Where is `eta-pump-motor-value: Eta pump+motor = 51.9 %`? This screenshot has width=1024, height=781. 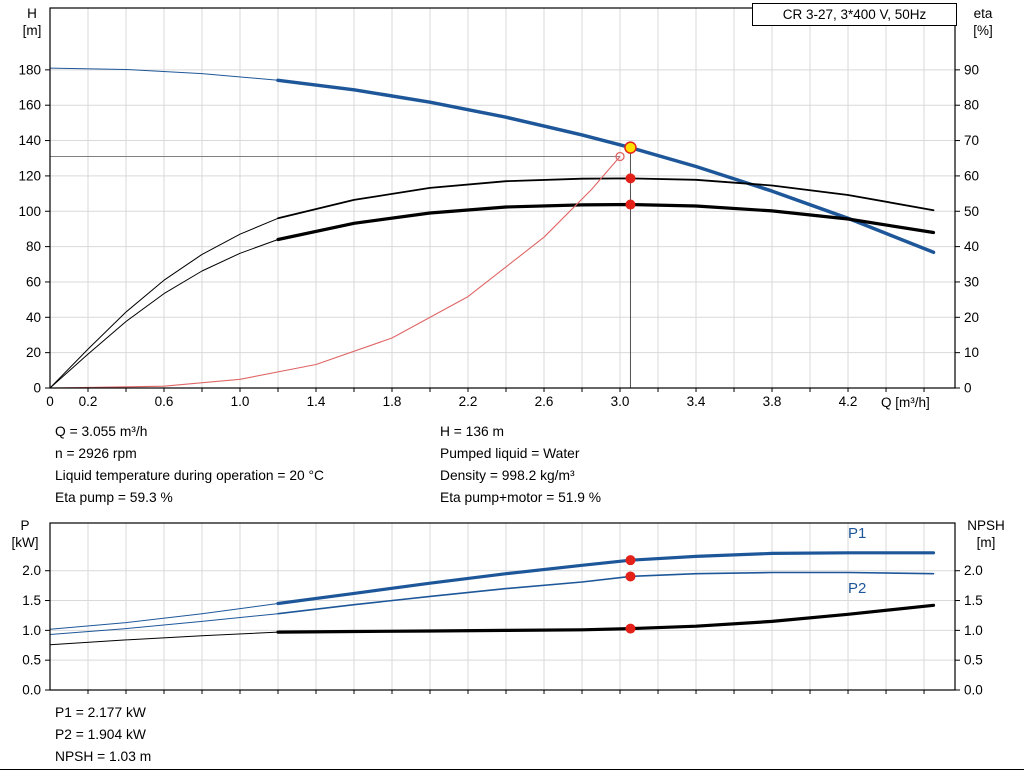 eta-pump-motor-value: Eta pump+motor = 51.9 % is located at coordinates (521, 497).